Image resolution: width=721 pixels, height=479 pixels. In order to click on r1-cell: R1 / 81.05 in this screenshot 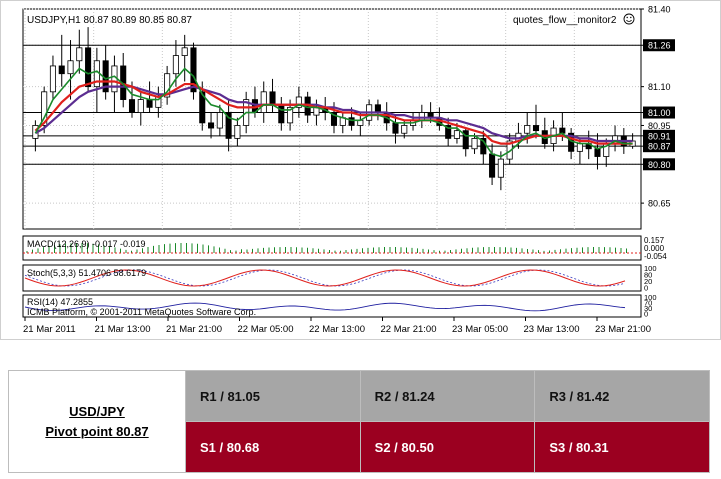, I will do `click(273, 396)`.